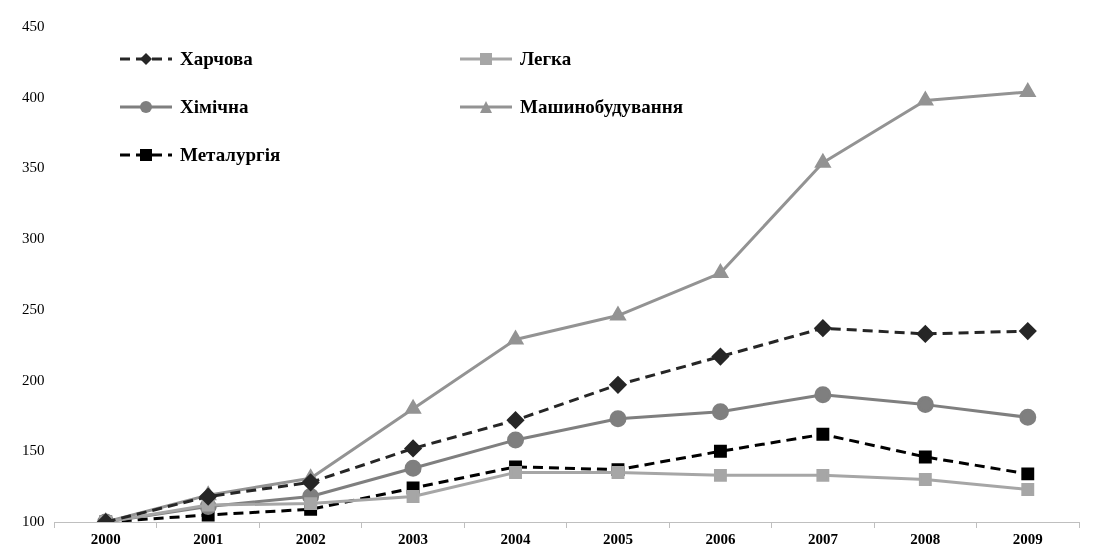 Image resolution: width=1107 pixels, height=560 pixels. What do you see at coordinates (1027, 538) in the screenshot?
I see `x-tick-label: 2009` at bounding box center [1027, 538].